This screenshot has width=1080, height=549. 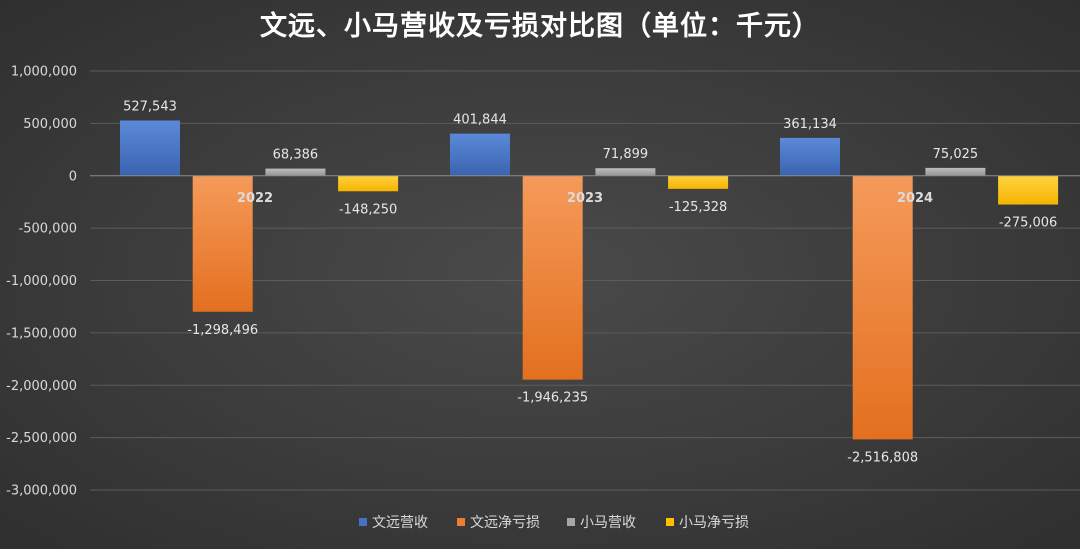 I want to click on legend-entry: 文远净亏损, so click(x=505, y=523).